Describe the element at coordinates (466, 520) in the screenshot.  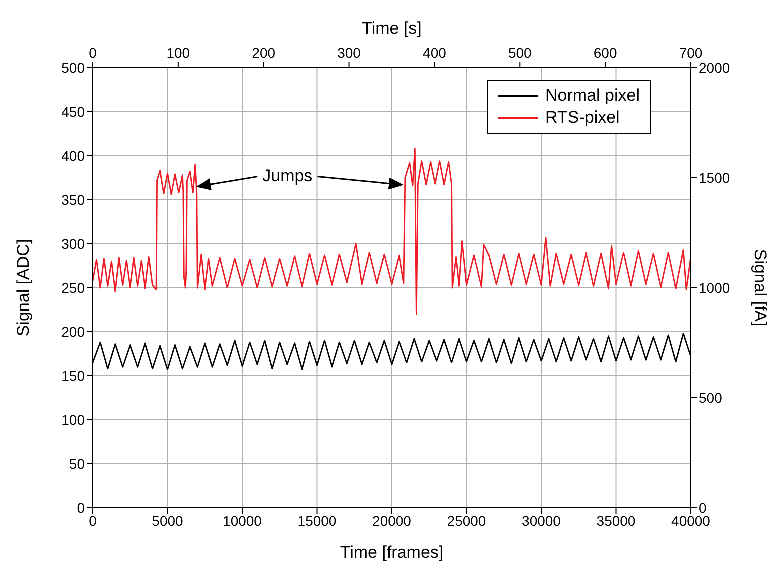
I see `x-tick-label: 25000` at that location.